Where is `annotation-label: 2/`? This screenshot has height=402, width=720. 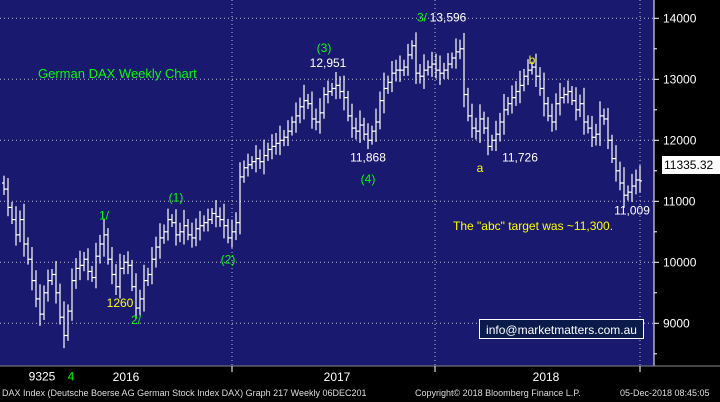 annotation-label: 2/ is located at coordinates (136, 320).